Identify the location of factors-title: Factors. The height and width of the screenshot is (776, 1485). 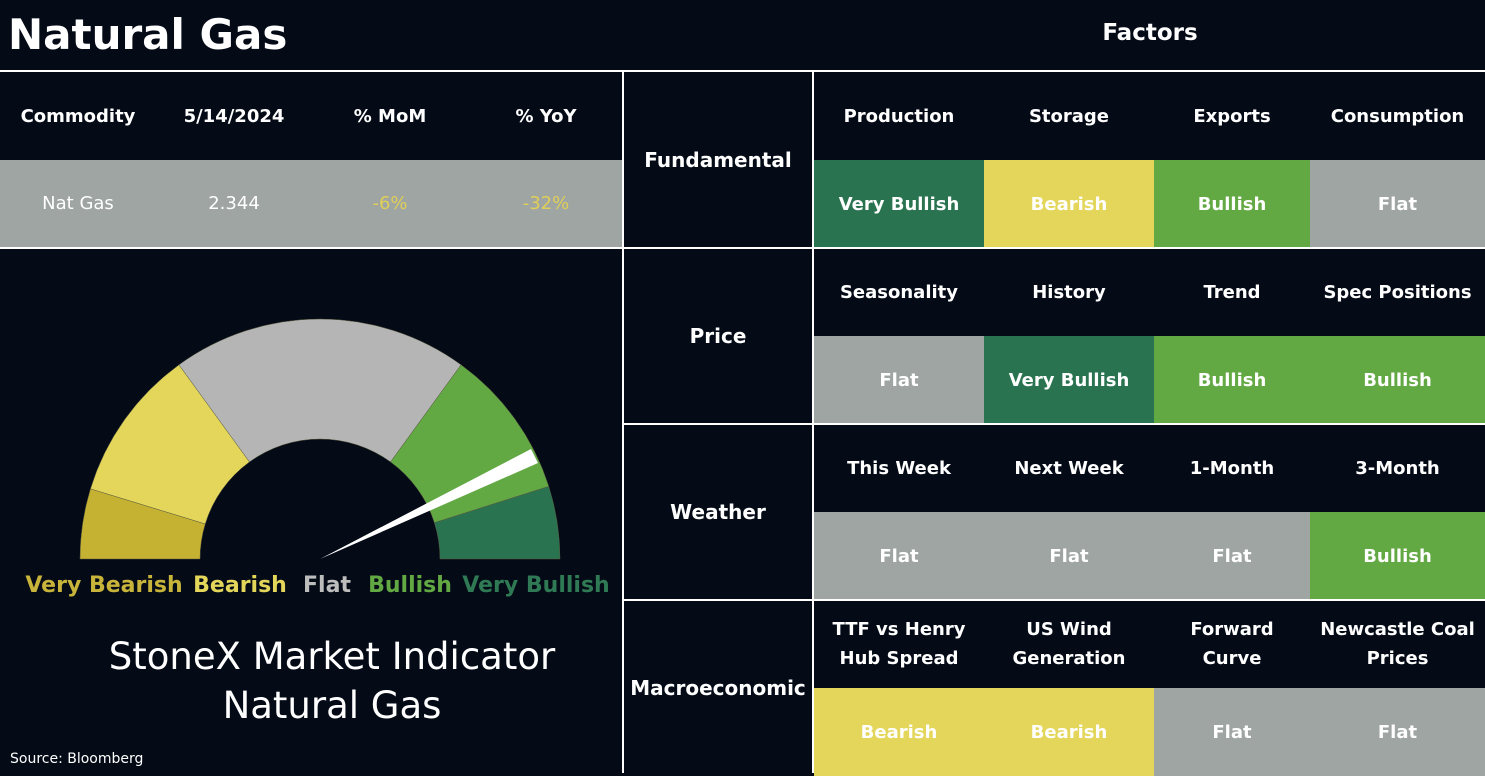
(1150, 33).